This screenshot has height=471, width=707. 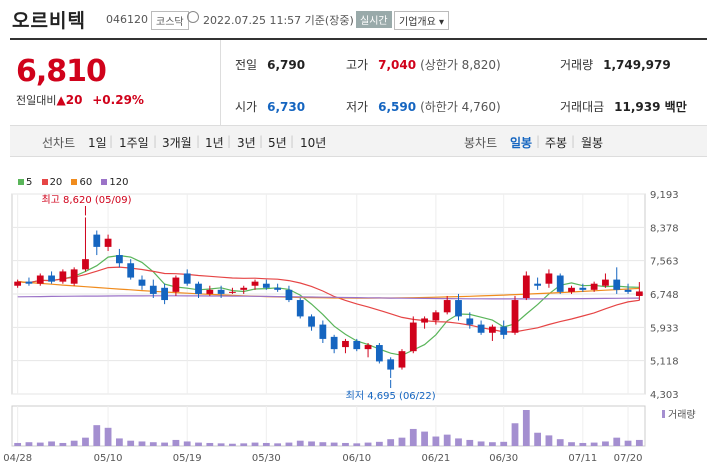 I want to click on current-price: 6,810, so click(x=61, y=71).